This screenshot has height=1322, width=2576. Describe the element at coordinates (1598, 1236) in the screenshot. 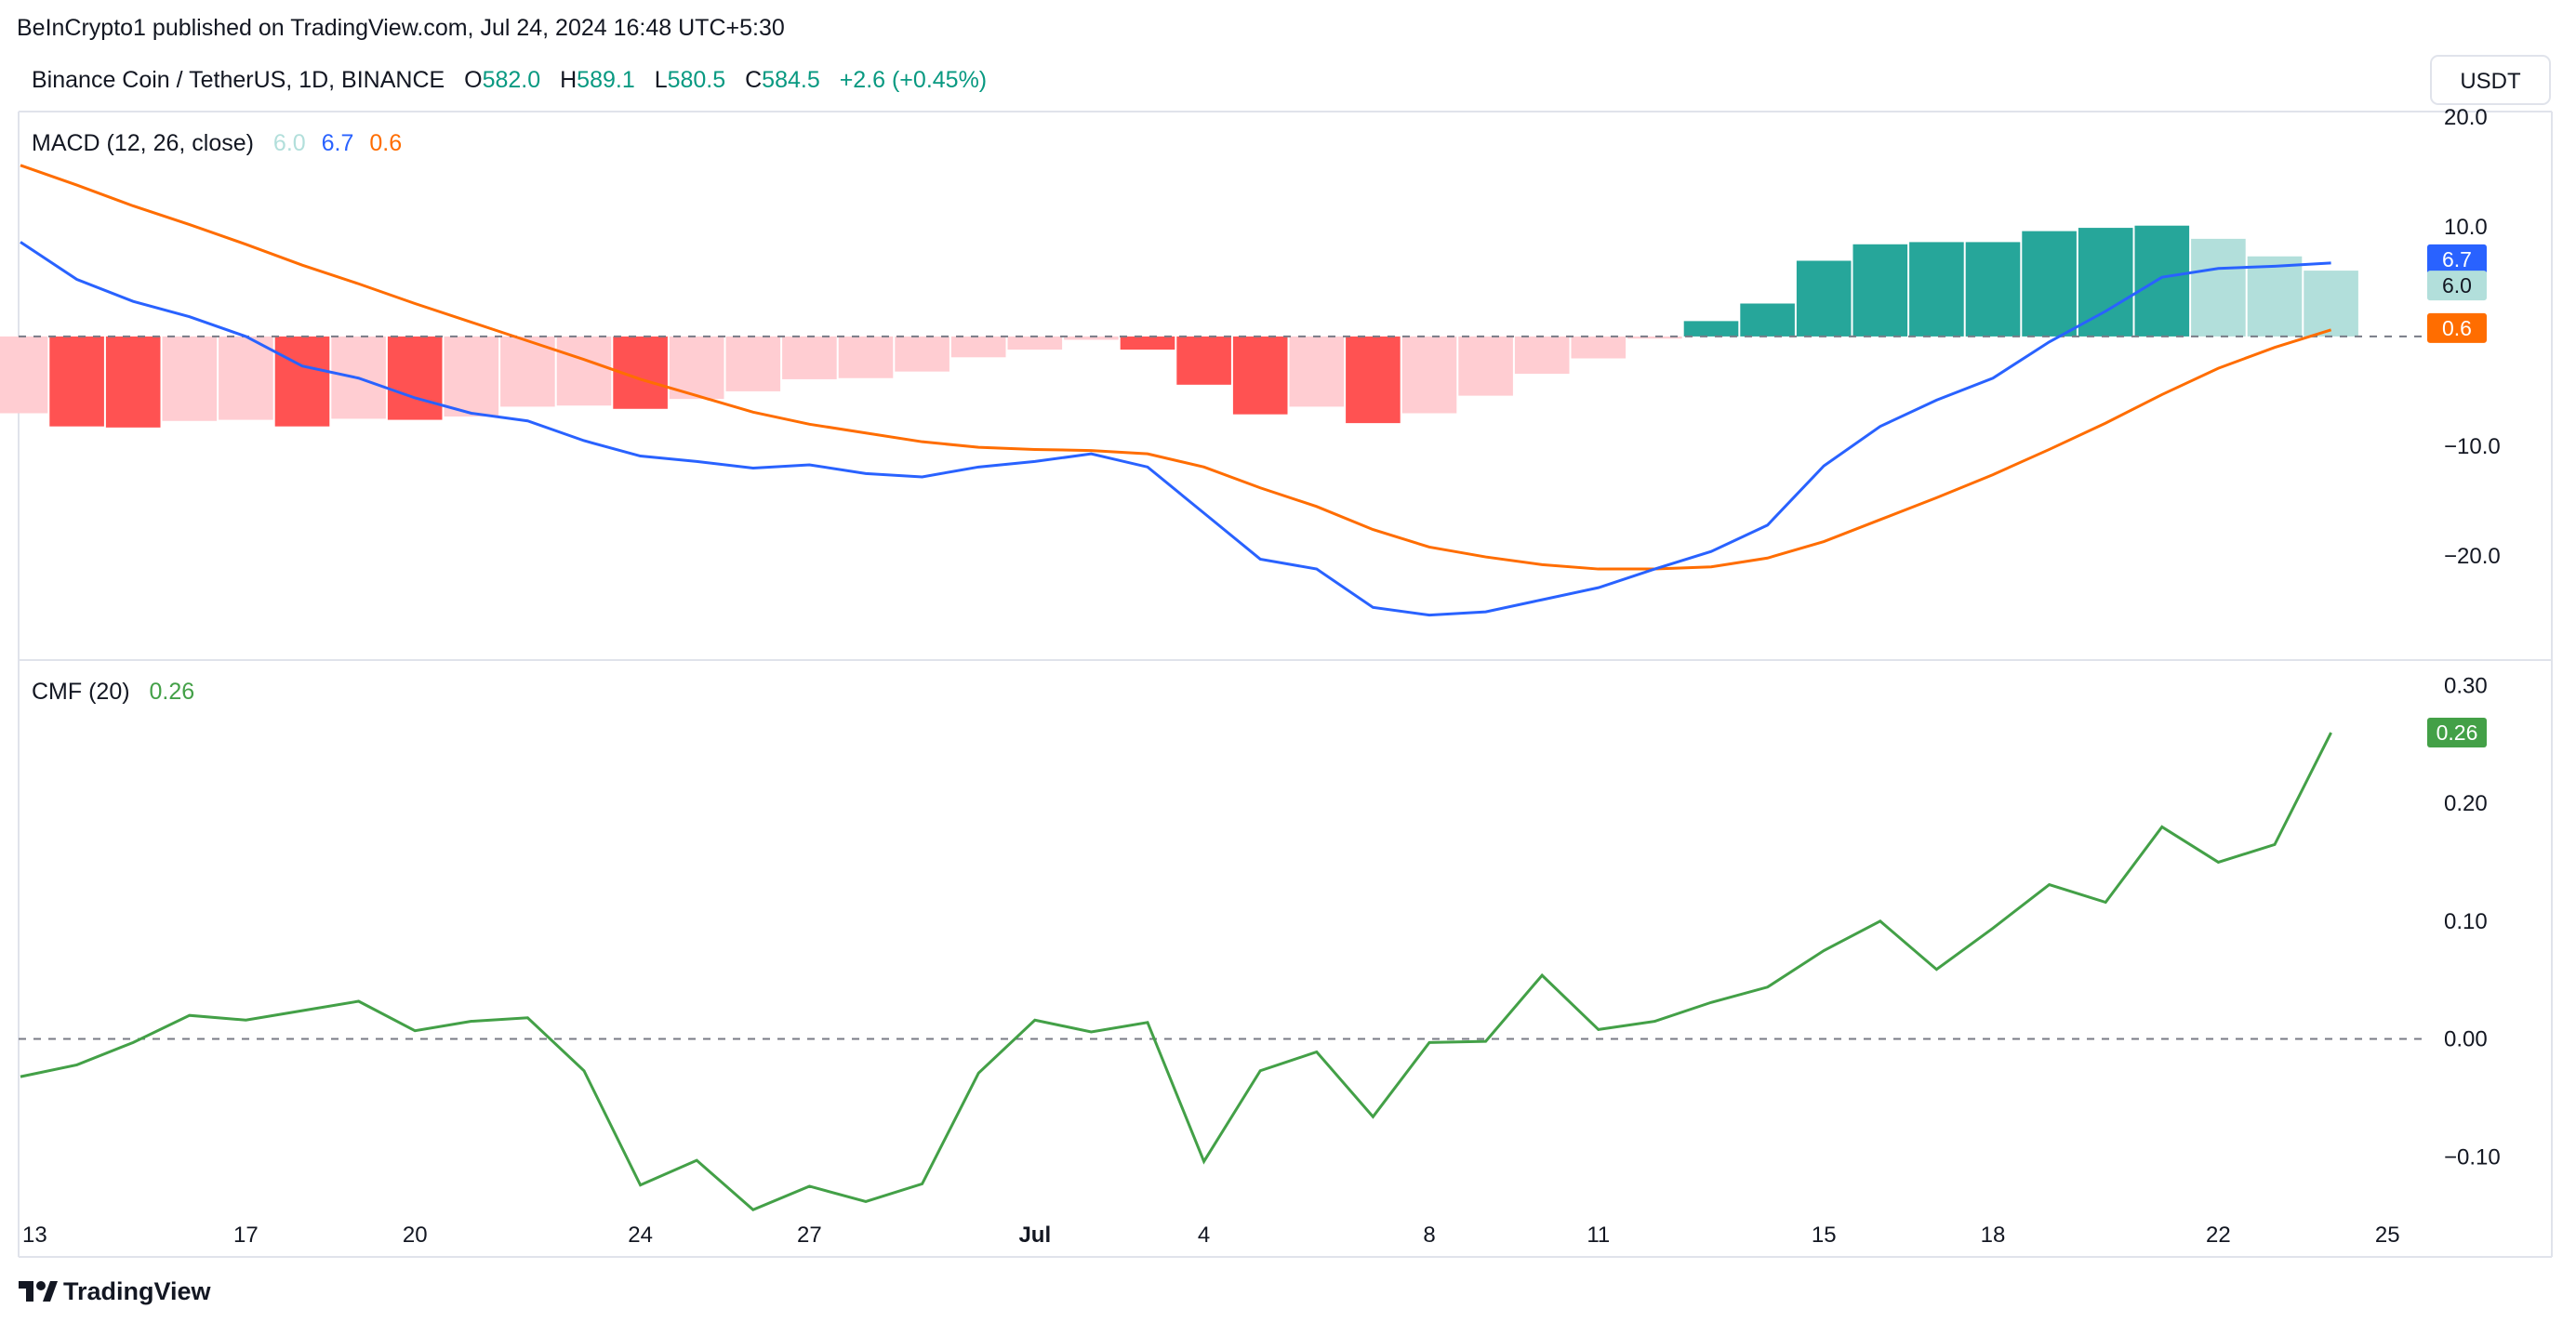

I see `x-tick-8: 11` at that location.